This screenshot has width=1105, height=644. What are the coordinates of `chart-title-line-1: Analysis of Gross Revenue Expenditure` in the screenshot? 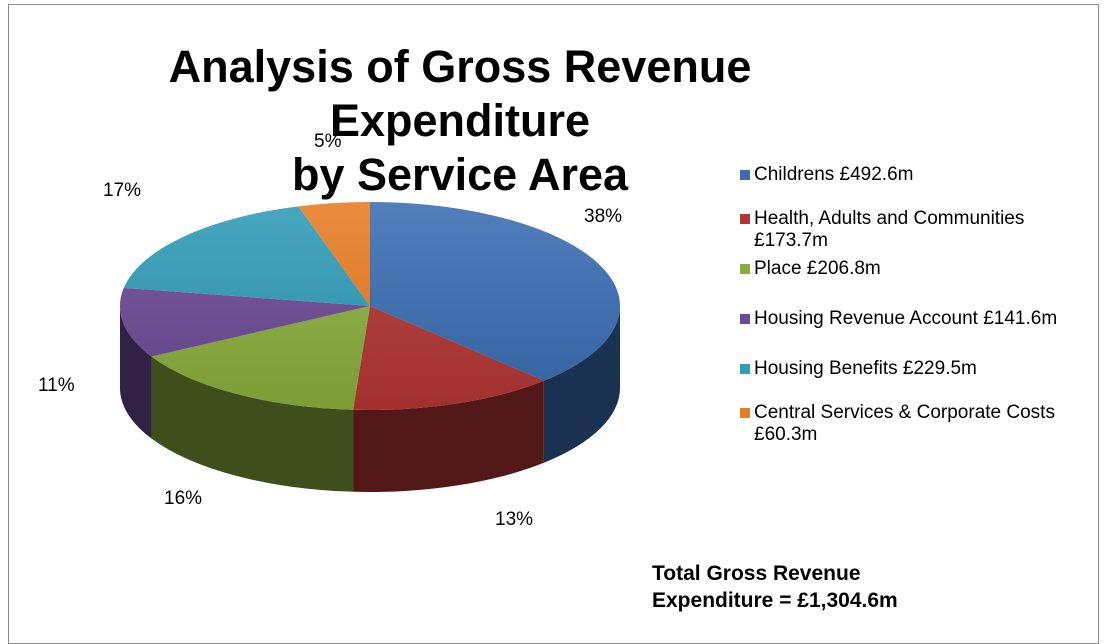 It's located at (460, 93).